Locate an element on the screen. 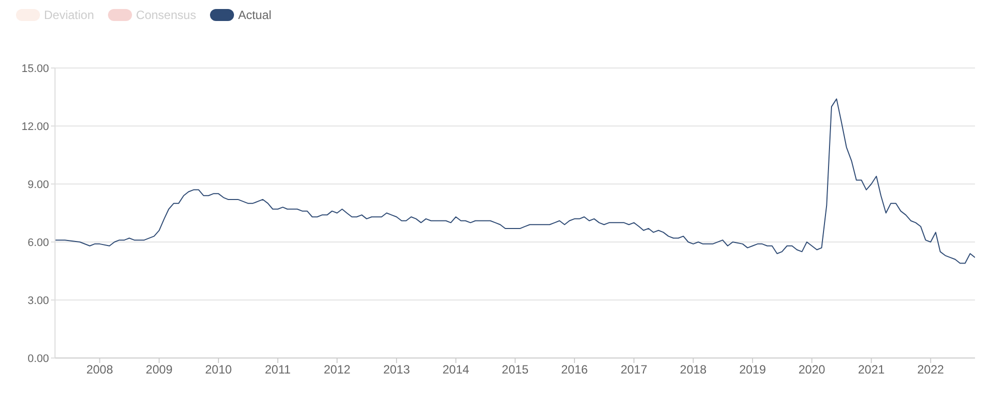  x-tick-label: 2018 is located at coordinates (693, 369).